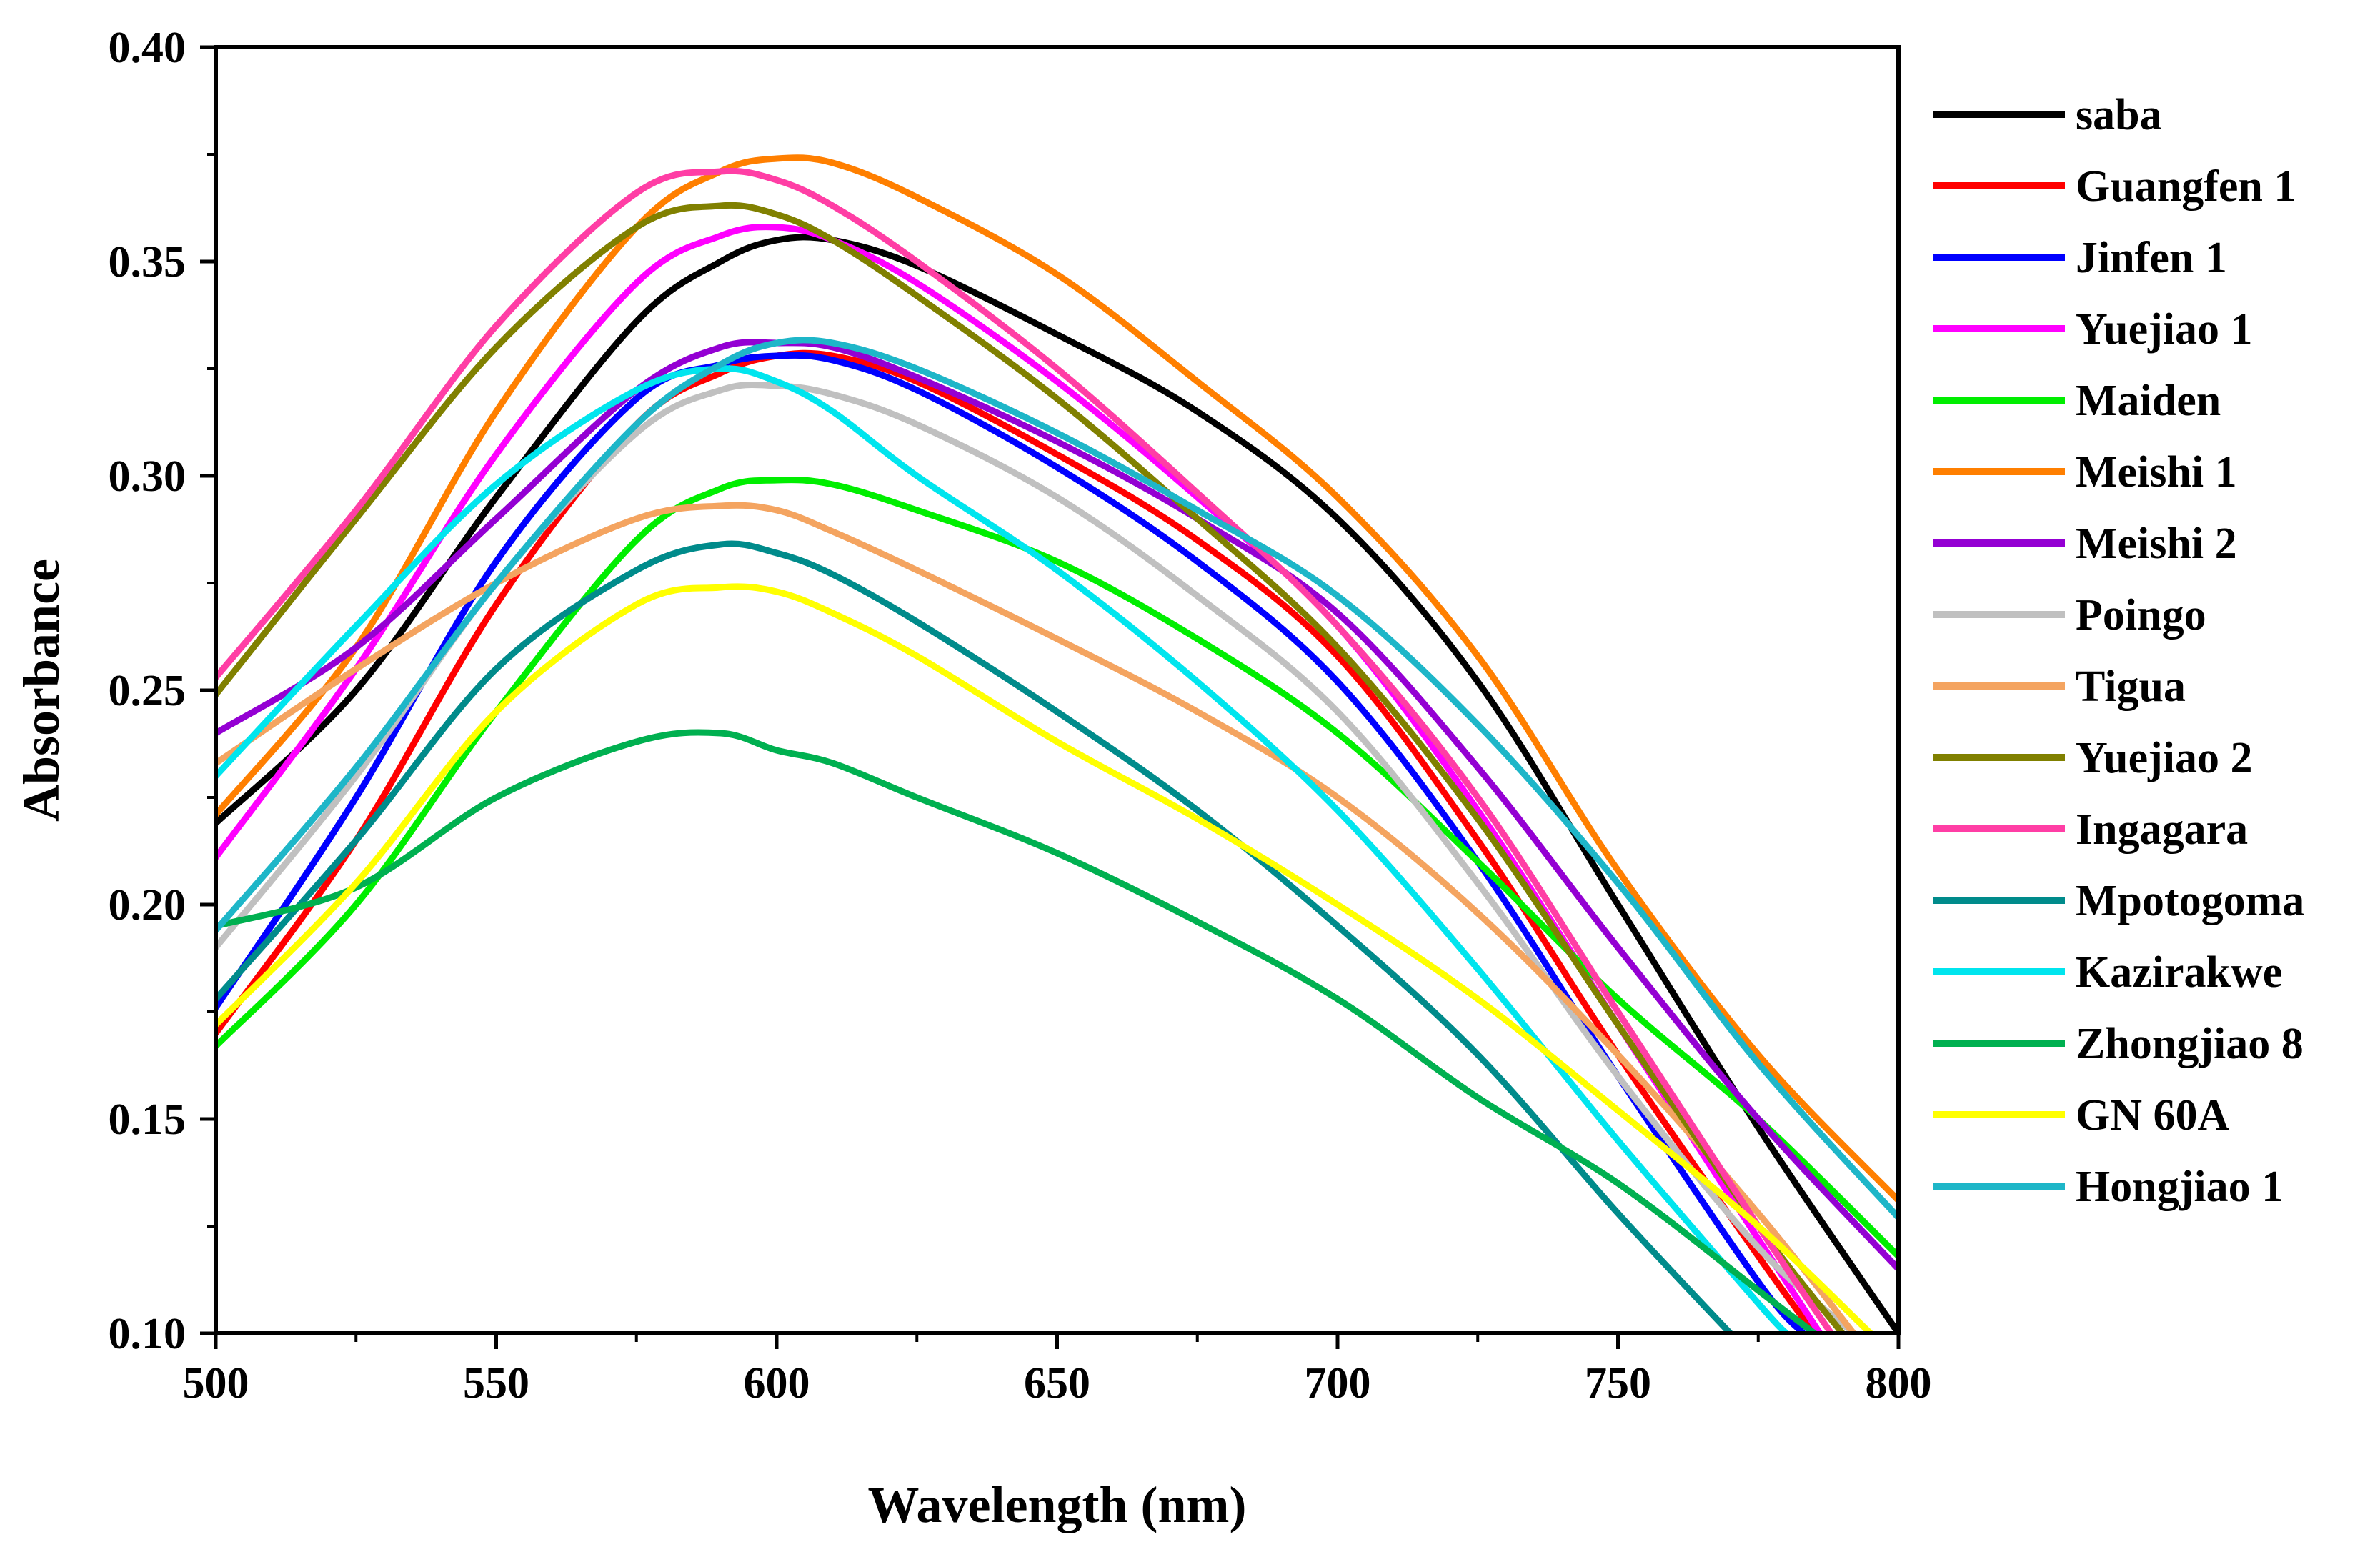 The width and height of the screenshot is (2380, 1562). Describe the element at coordinates (2141, 615) in the screenshot. I see `legend-label: Poingo` at that location.